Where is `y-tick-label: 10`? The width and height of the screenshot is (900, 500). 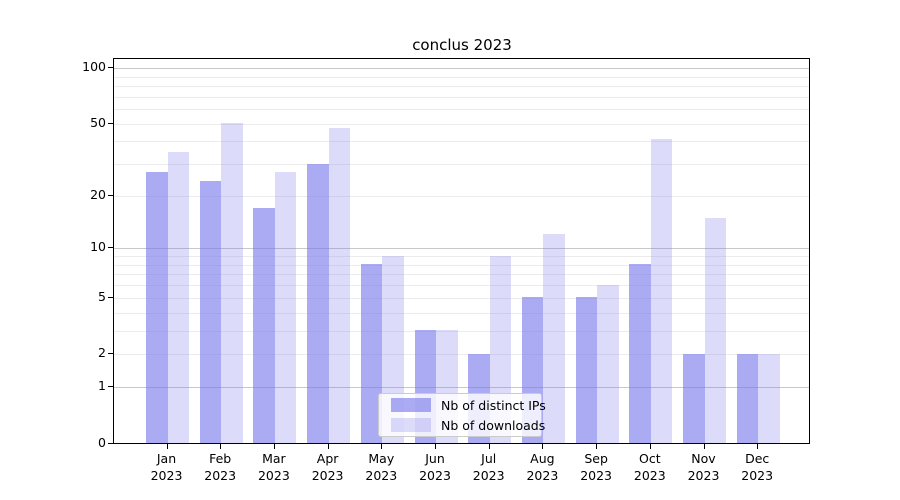 y-tick-label: 10 is located at coordinates (98, 247).